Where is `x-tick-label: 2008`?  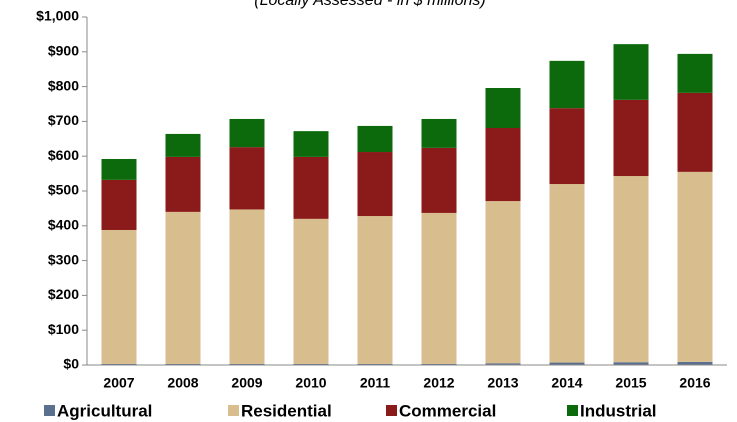
x-tick-label: 2008 is located at coordinates (182, 383).